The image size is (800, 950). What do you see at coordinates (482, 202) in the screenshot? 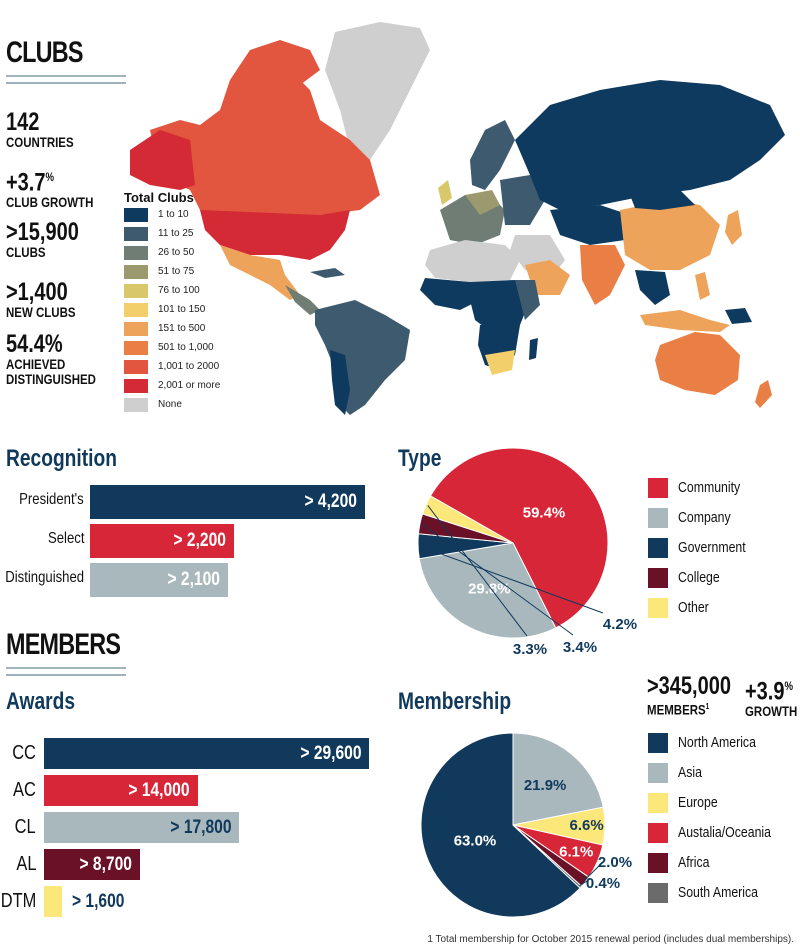
I see `map-central-europe` at bounding box center [482, 202].